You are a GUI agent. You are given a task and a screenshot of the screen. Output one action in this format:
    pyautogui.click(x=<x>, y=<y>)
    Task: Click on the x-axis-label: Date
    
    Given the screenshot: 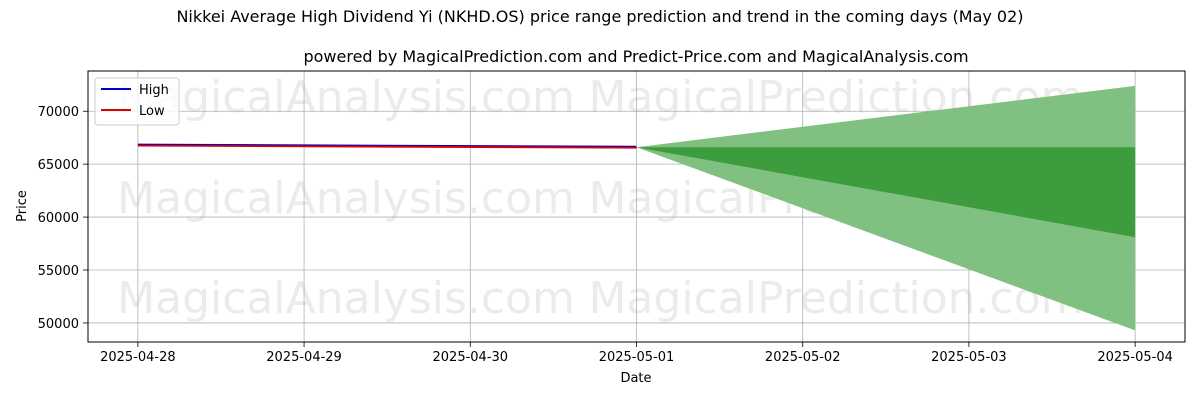 What is the action you would take?
    pyautogui.click(x=635, y=378)
    